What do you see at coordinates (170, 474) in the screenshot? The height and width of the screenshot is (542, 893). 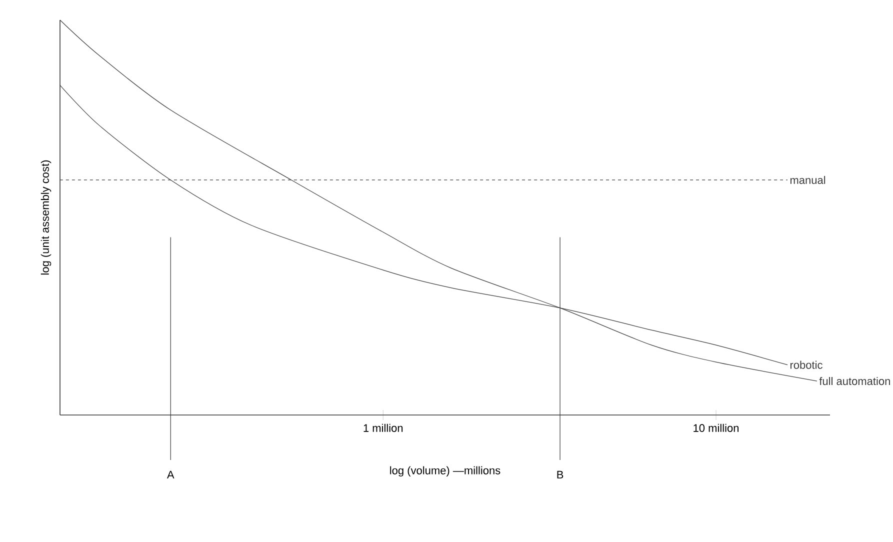 I see `ref-line-label: A` at bounding box center [170, 474].